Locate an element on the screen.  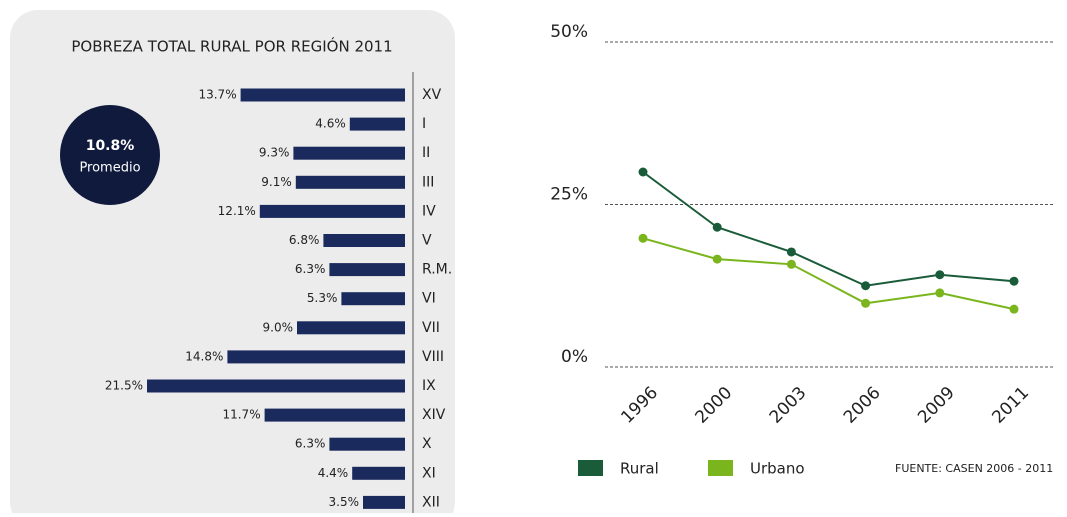
value-label: 14.8% is located at coordinates (204, 356).